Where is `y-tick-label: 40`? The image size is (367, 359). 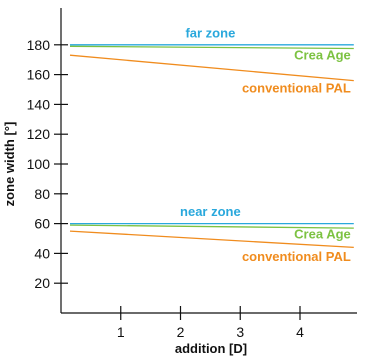 y-tick-label: 40 is located at coordinates (42, 253).